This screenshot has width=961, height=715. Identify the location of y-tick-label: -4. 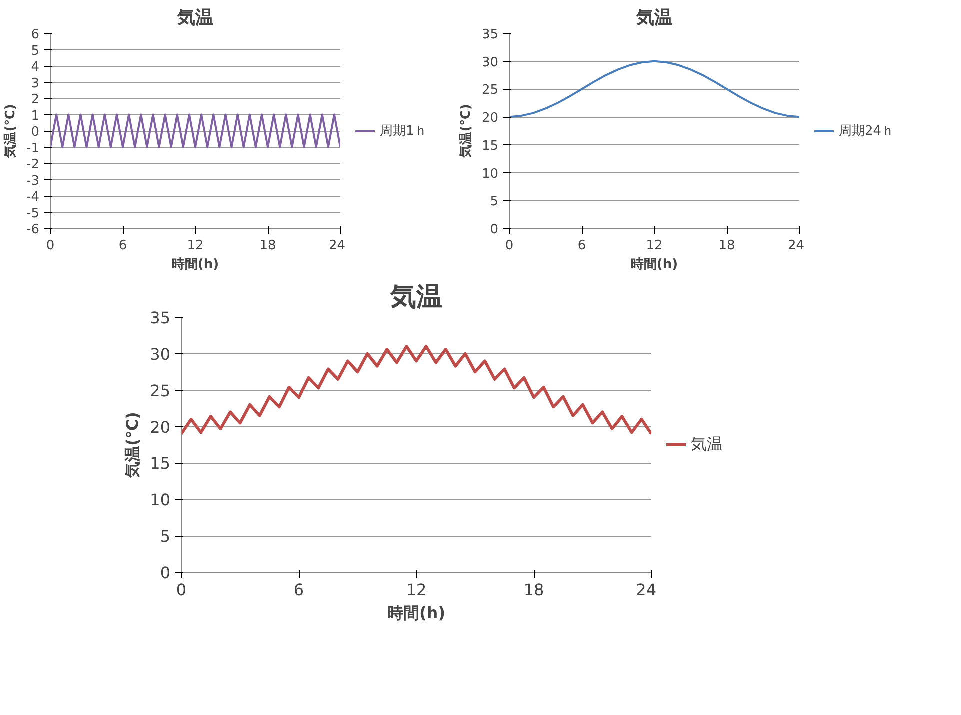
(33, 197).